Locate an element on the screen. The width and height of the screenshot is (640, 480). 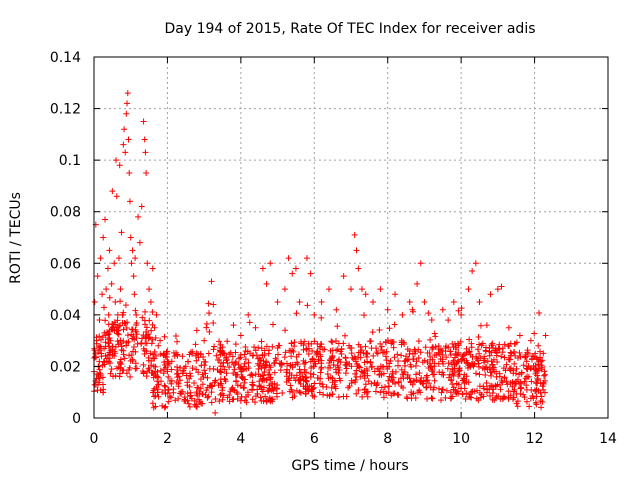
x-tick-label: 12 is located at coordinates (535, 439).